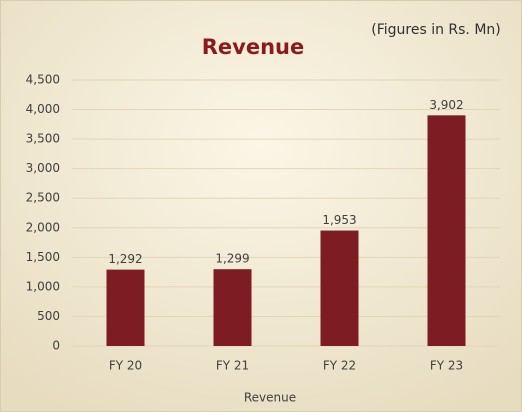 This screenshot has width=522, height=412. Describe the element at coordinates (43, 109) in the screenshot. I see `y-tick-label: 4,000` at that location.